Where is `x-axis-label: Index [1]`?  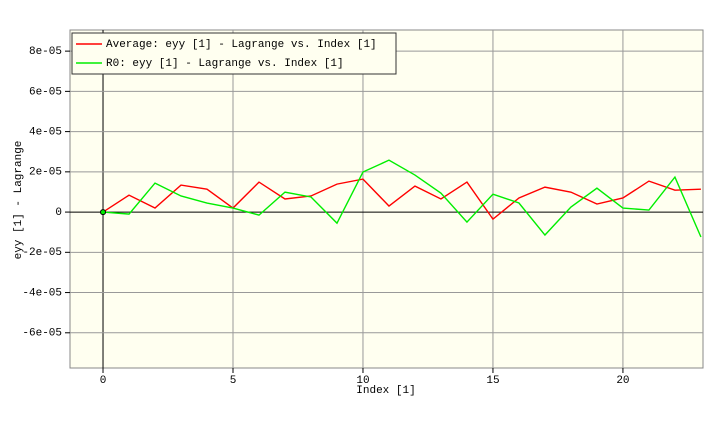 x-axis-label: Index [1] is located at coordinates (385, 391).